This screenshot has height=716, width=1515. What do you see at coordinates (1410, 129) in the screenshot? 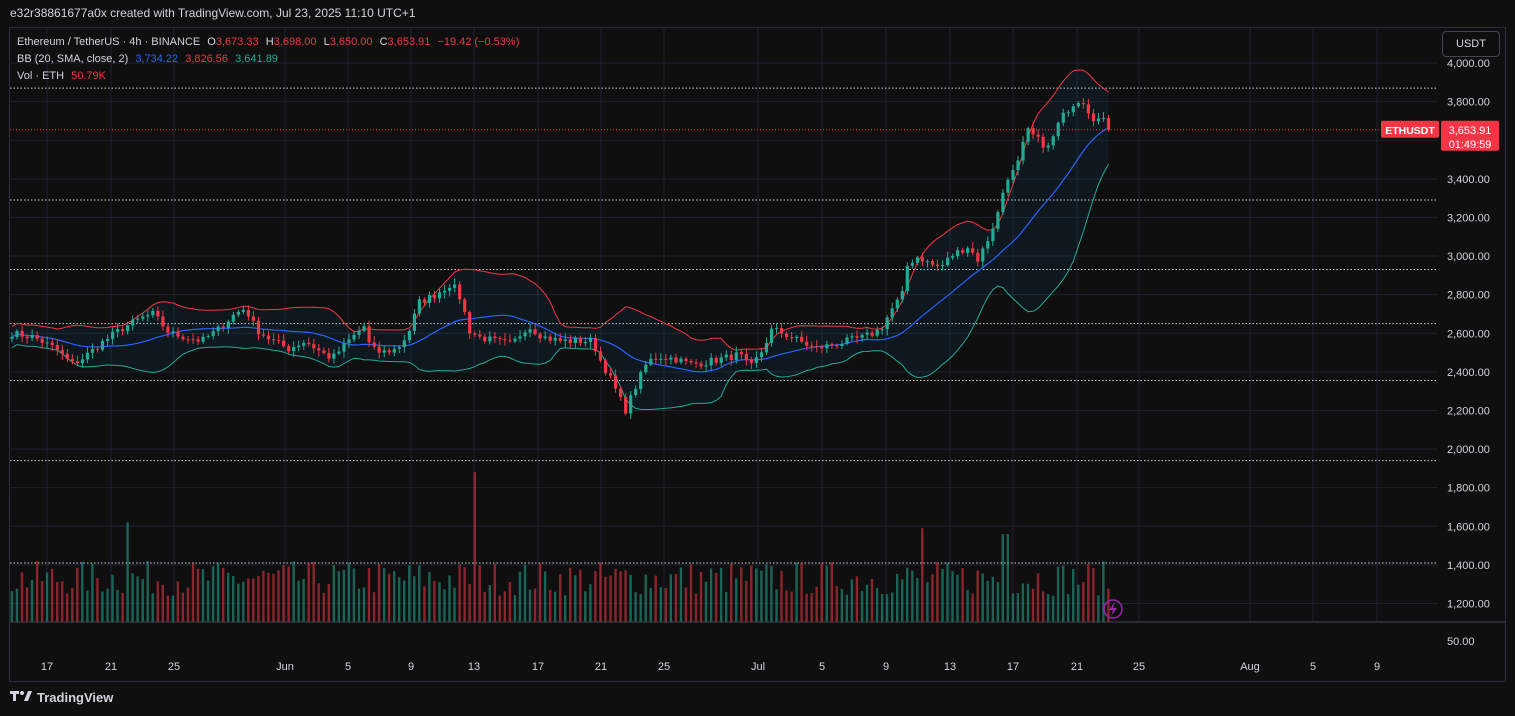
I see `symbol-badge` at bounding box center [1410, 129].